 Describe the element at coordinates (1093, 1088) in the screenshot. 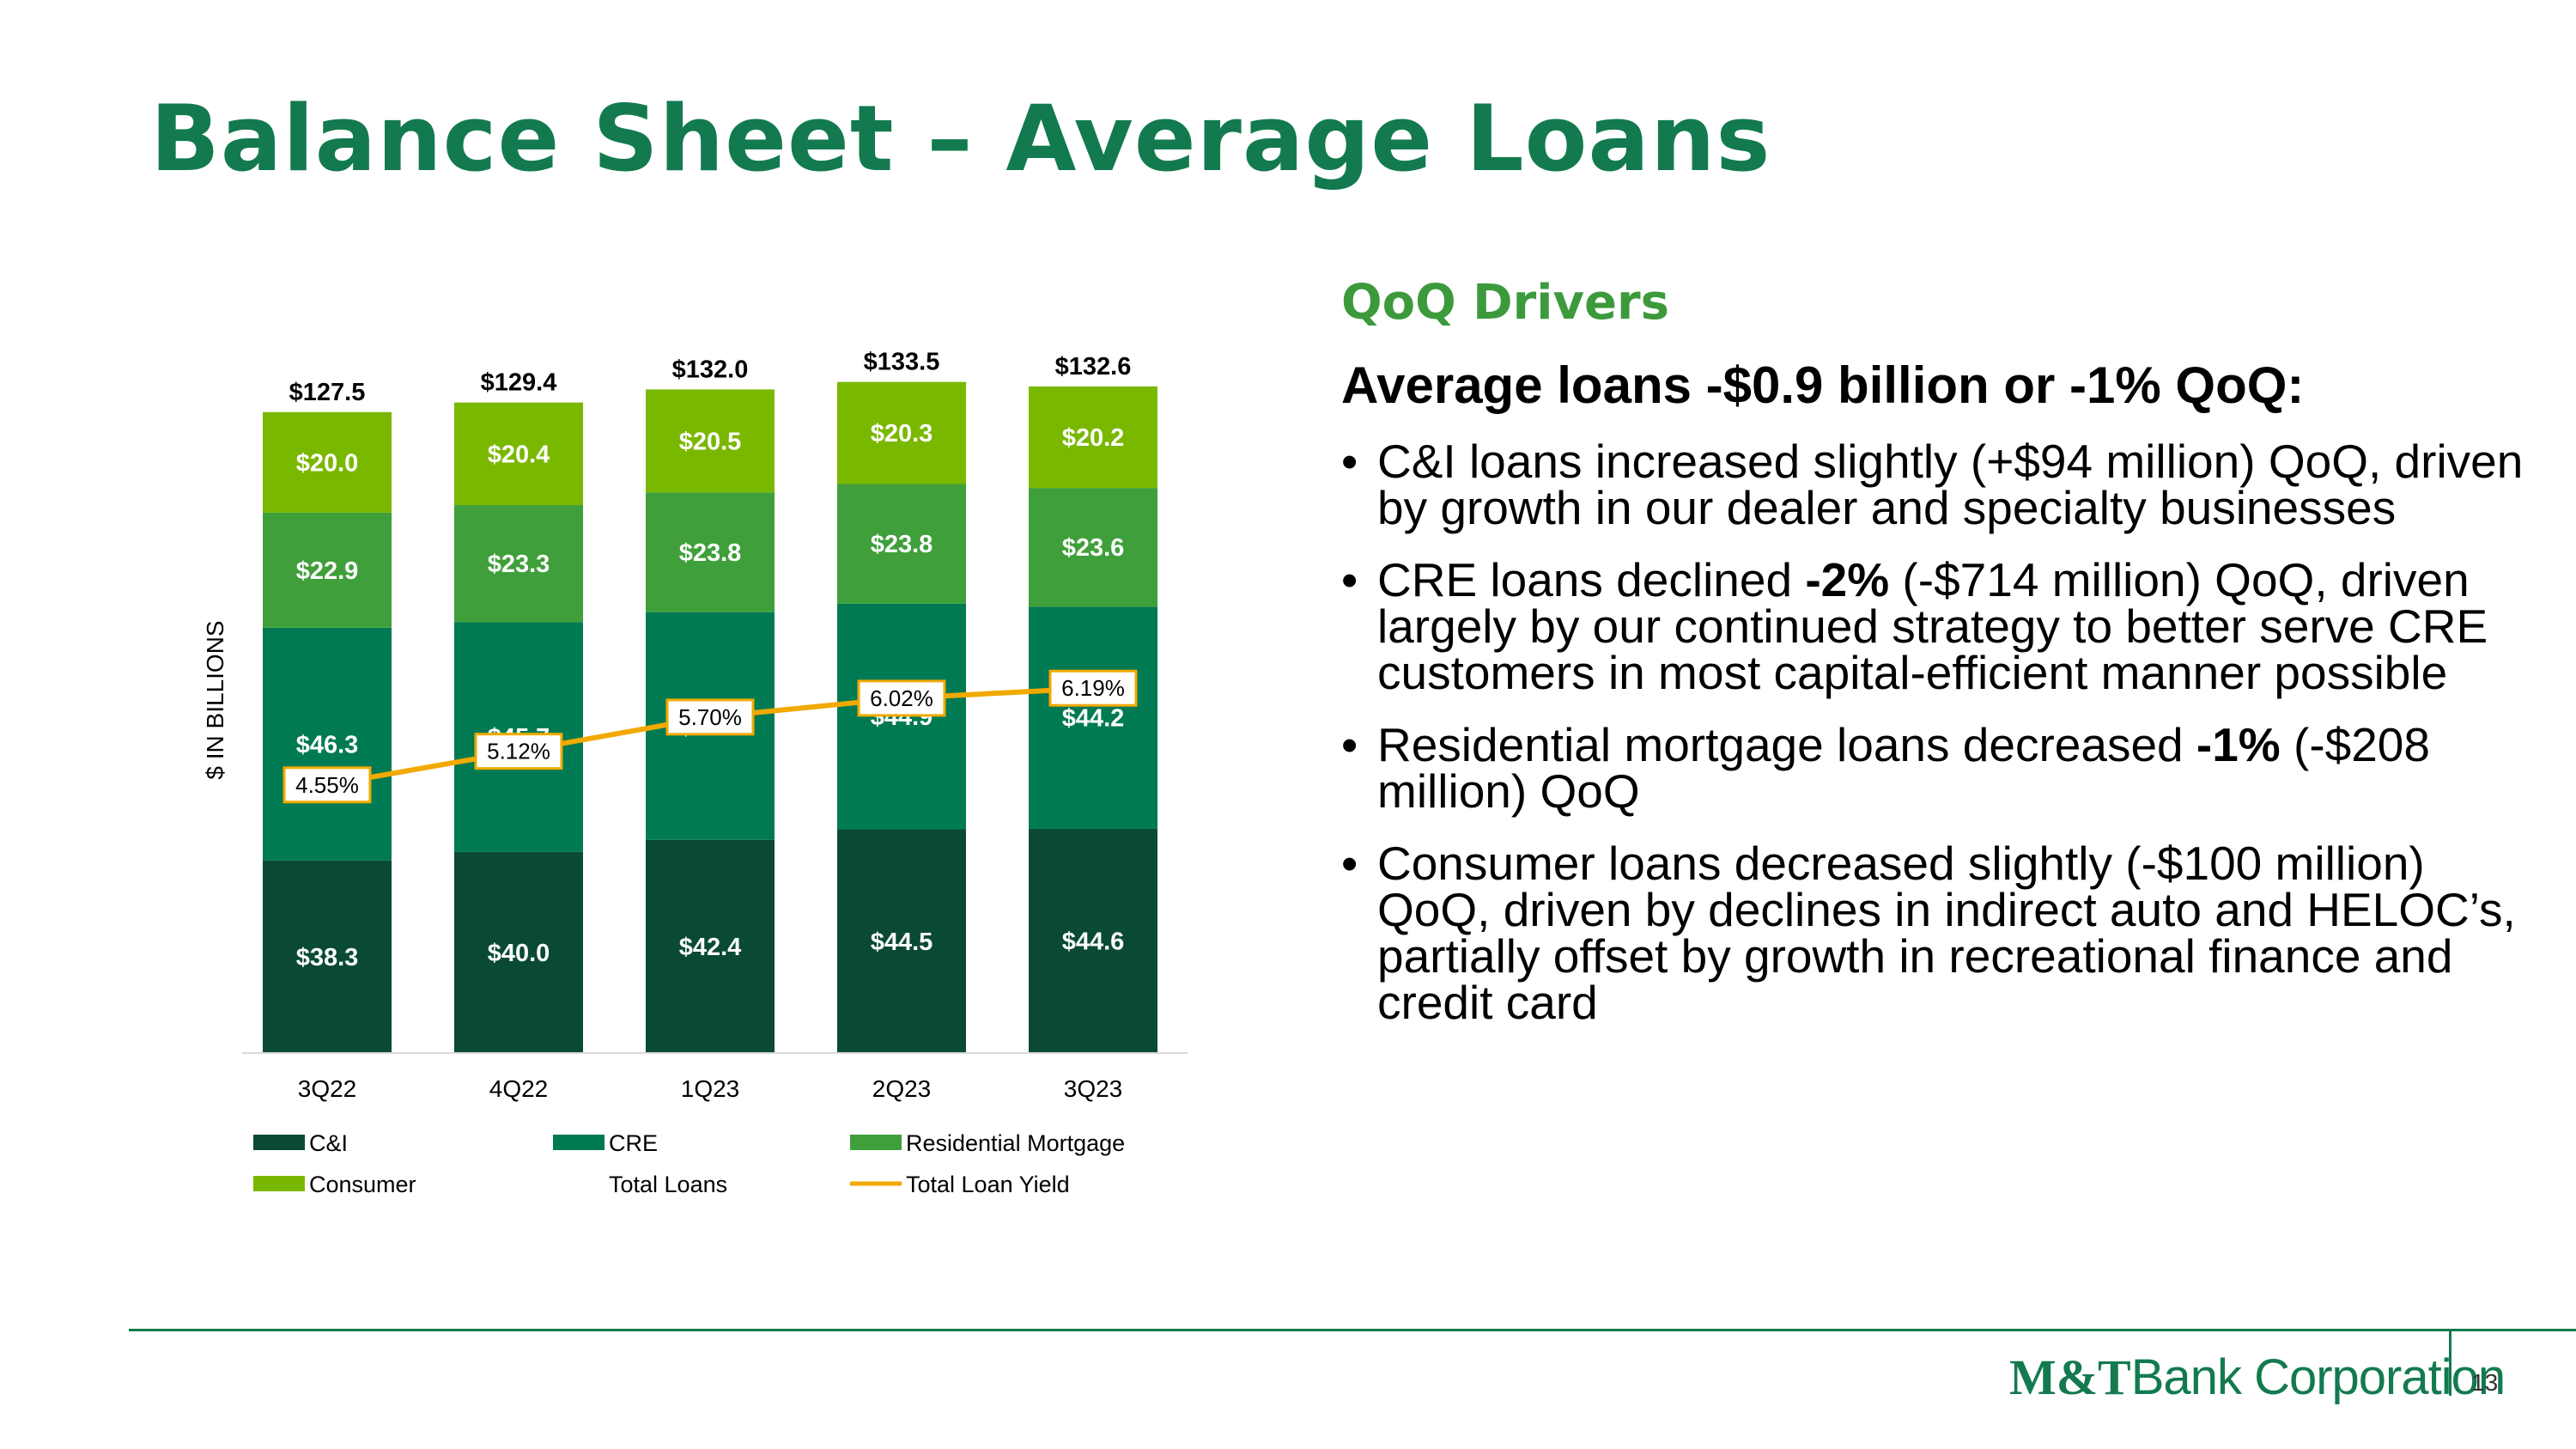

I see `x-axis-tick-label: 3Q23` at that location.